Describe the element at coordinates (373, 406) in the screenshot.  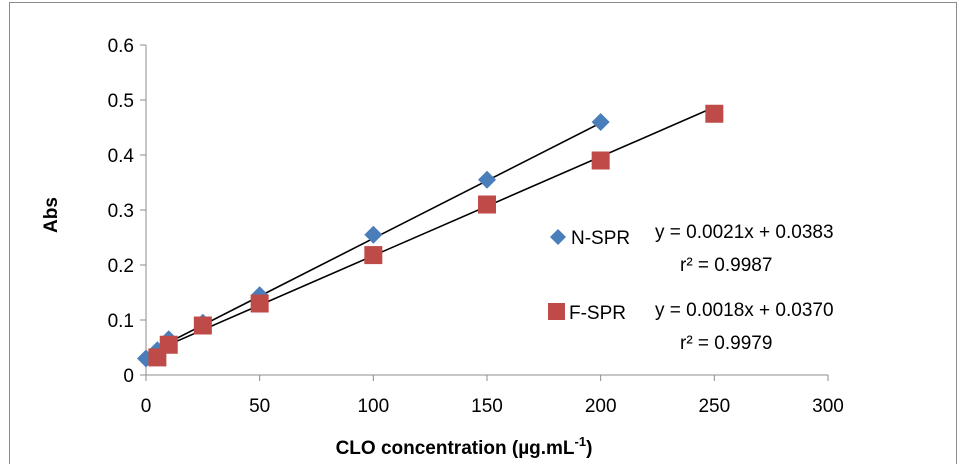
I see `x-tick-label: 100` at that location.